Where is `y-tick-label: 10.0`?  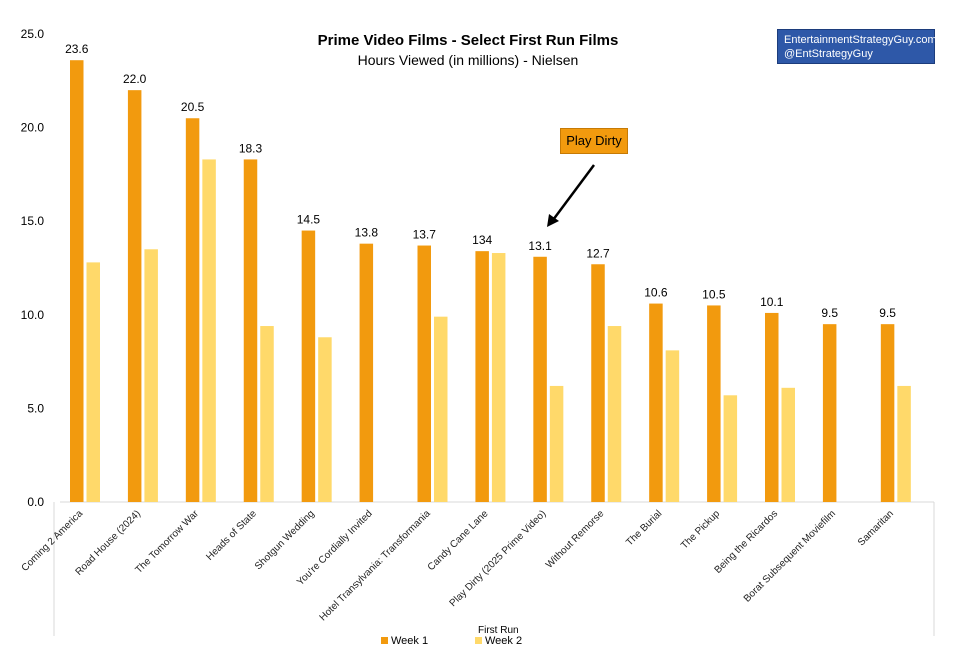
y-tick-label: 10.0 is located at coordinates (33, 315).